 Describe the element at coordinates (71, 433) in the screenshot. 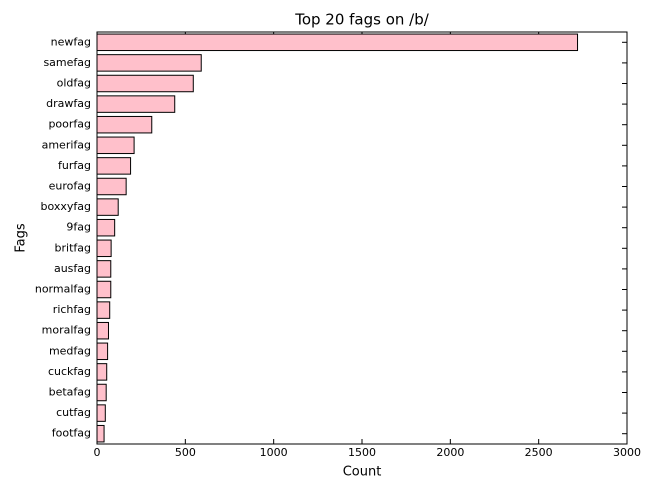

I see `y-tick-label: footfag` at that location.